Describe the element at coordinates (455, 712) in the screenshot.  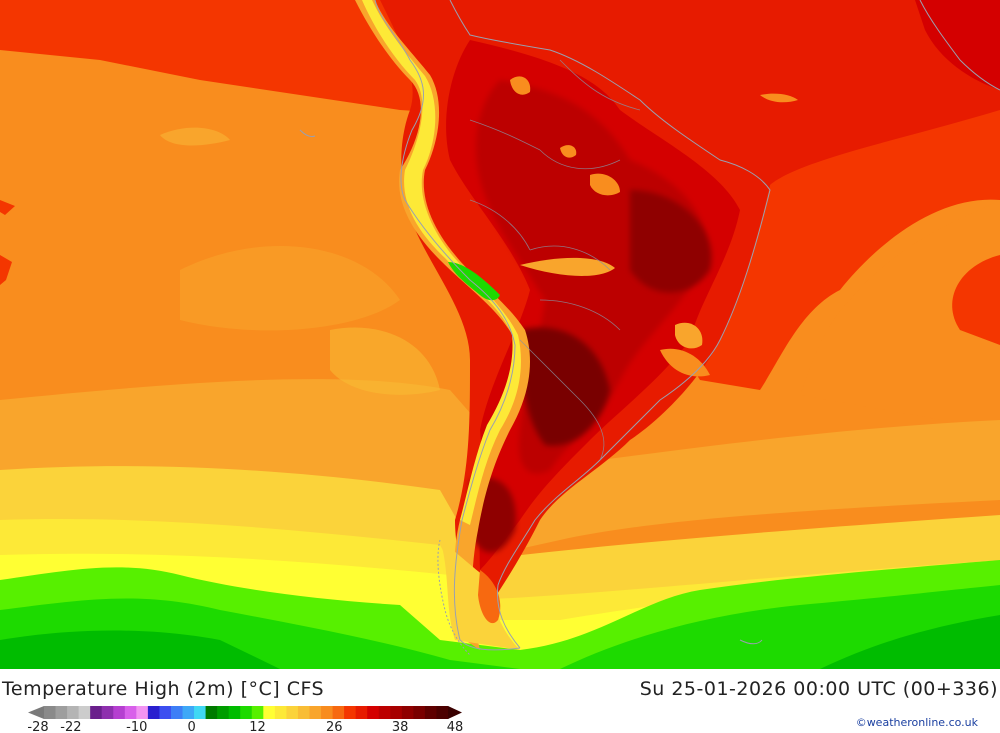
I see `legend-arrow-high` at that location.